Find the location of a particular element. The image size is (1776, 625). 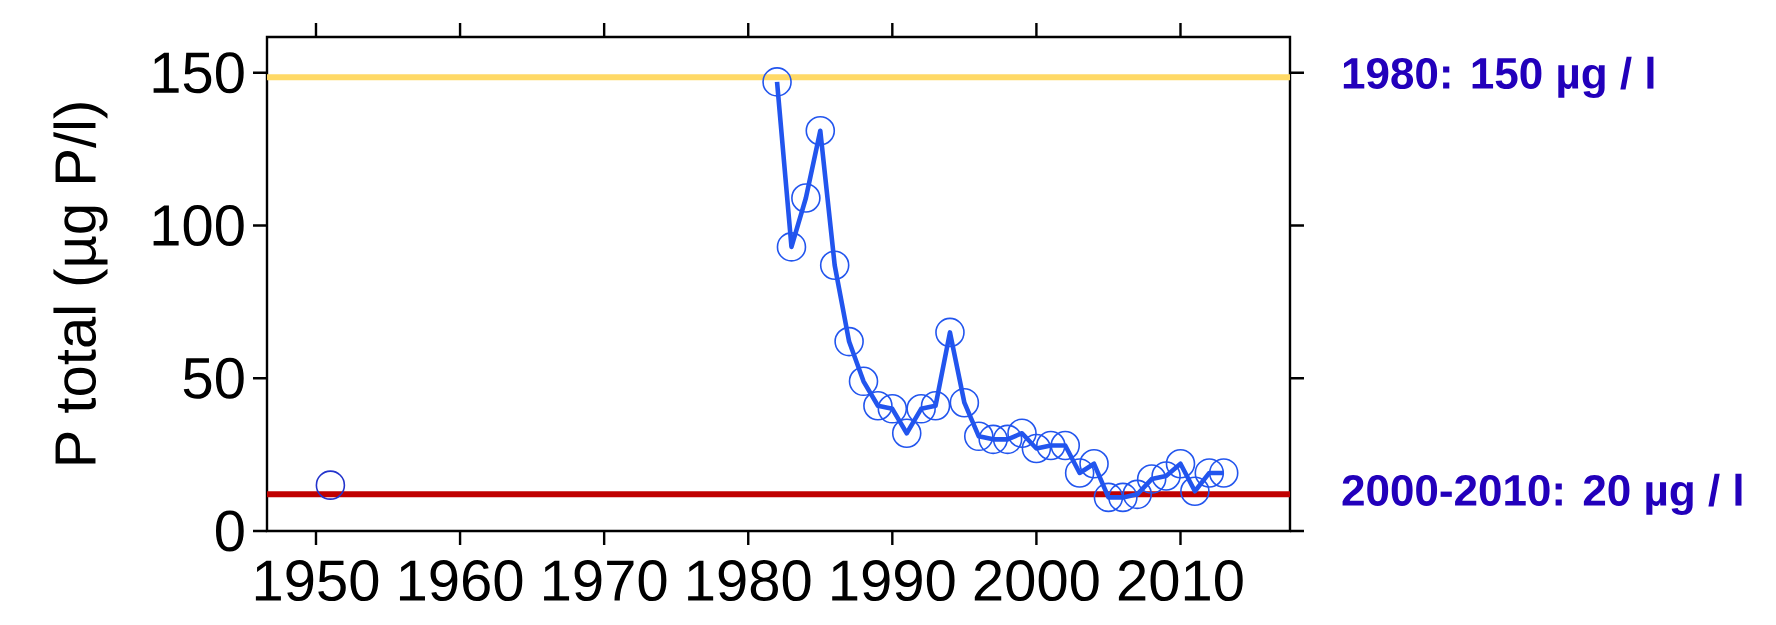

x-tick-label: 2010 is located at coordinates (1180, 581).